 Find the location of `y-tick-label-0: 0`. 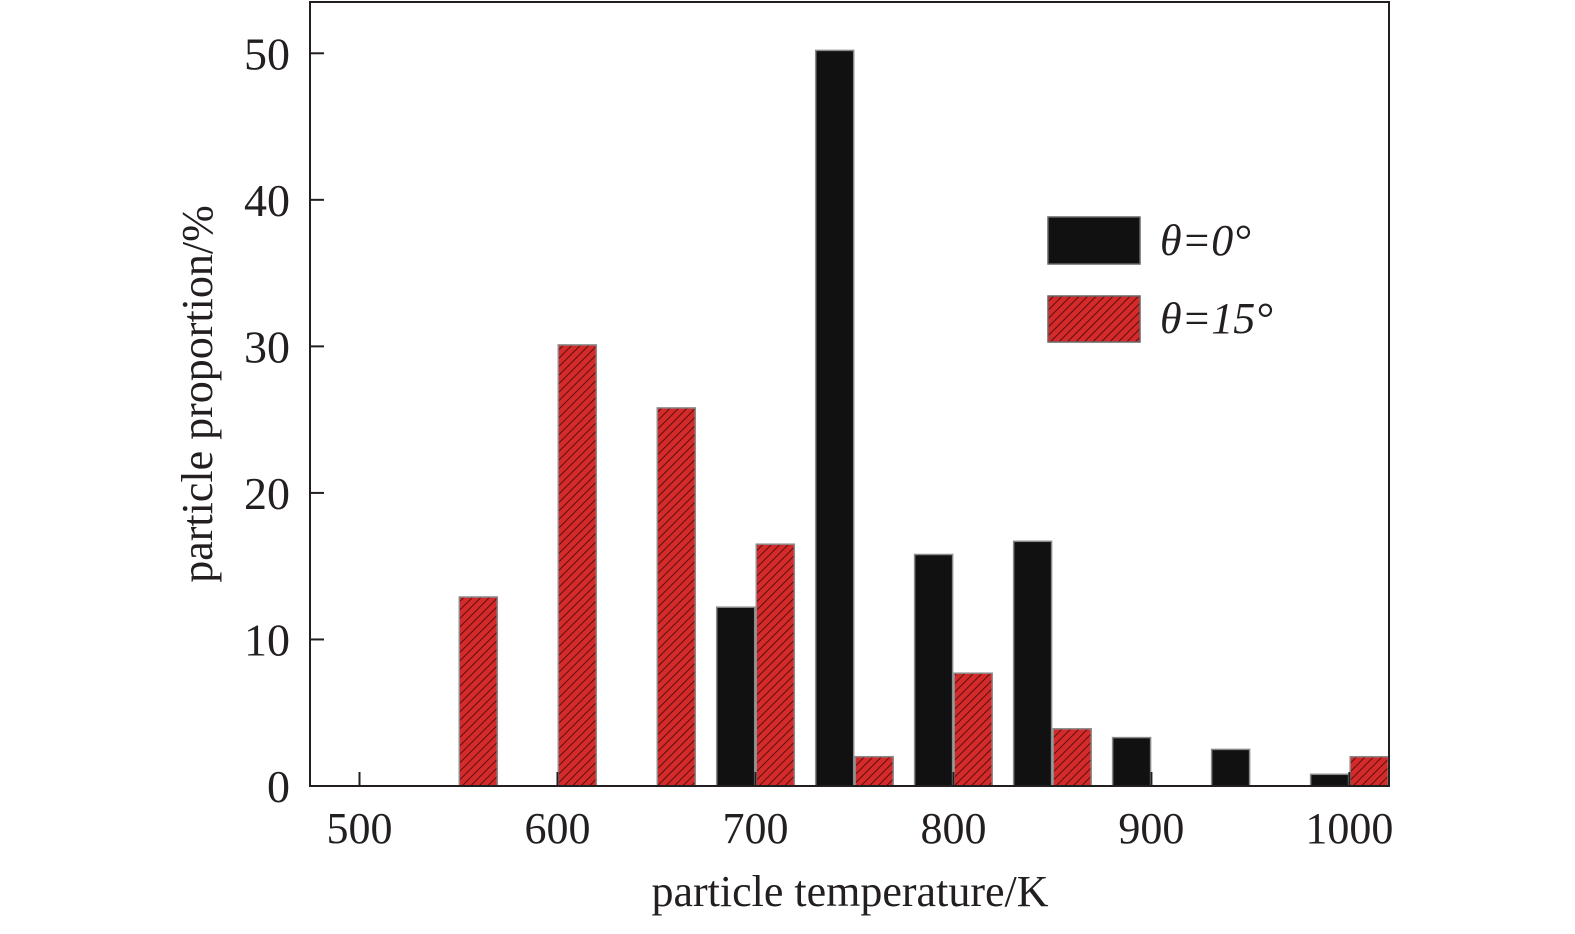

y-tick-label-0: 0 is located at coordinates (278, 786).